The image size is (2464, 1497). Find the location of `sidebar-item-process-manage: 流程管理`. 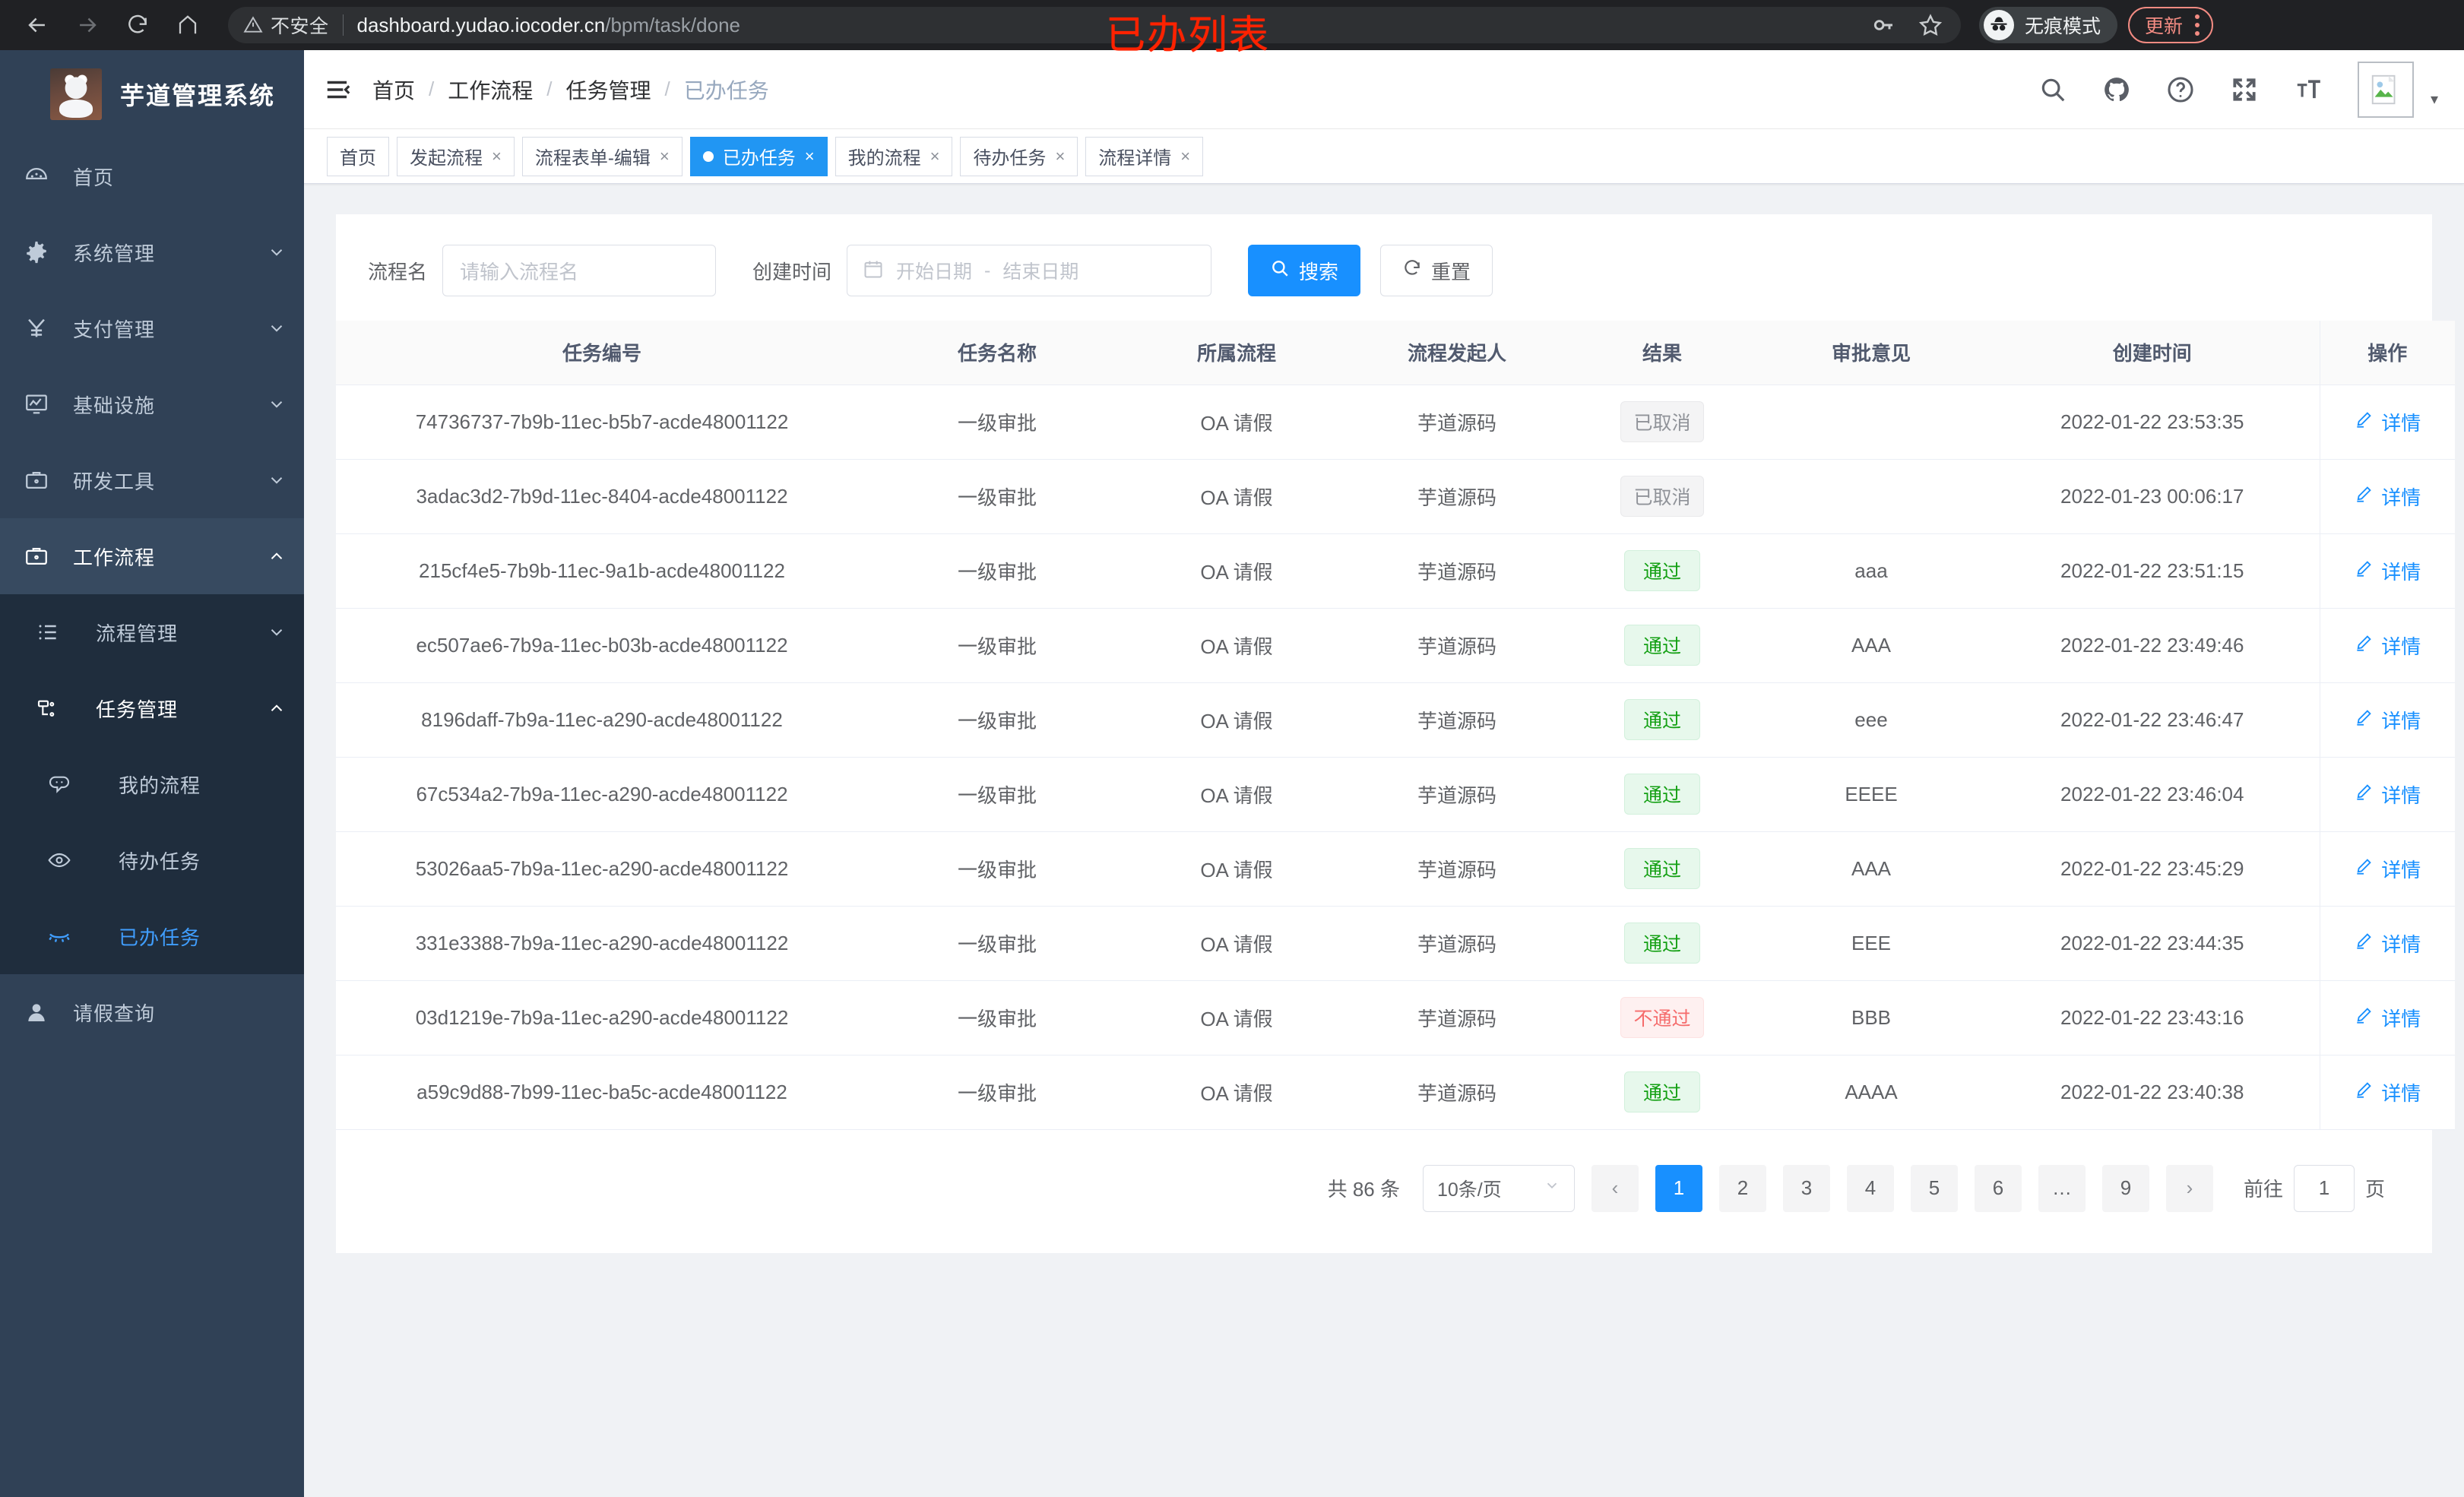

sidebar-item-process-manage: 流程管理 is located at coordinates (152, 632).